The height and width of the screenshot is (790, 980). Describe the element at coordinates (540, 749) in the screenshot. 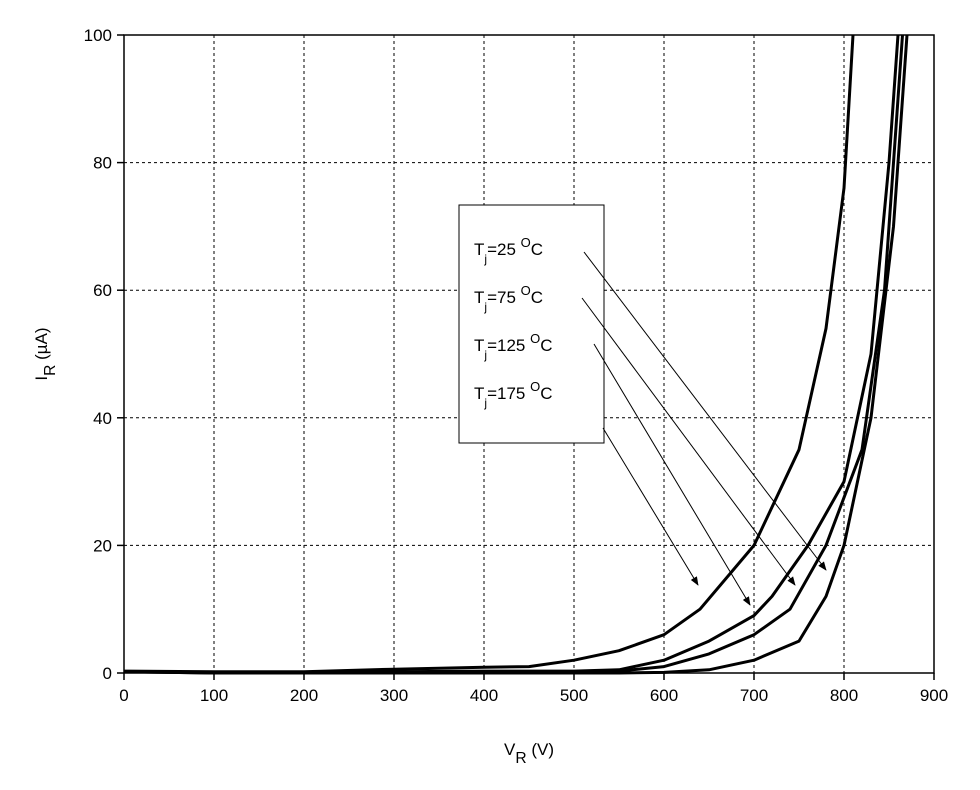

I see `axis-label-part: (V)` at that location.